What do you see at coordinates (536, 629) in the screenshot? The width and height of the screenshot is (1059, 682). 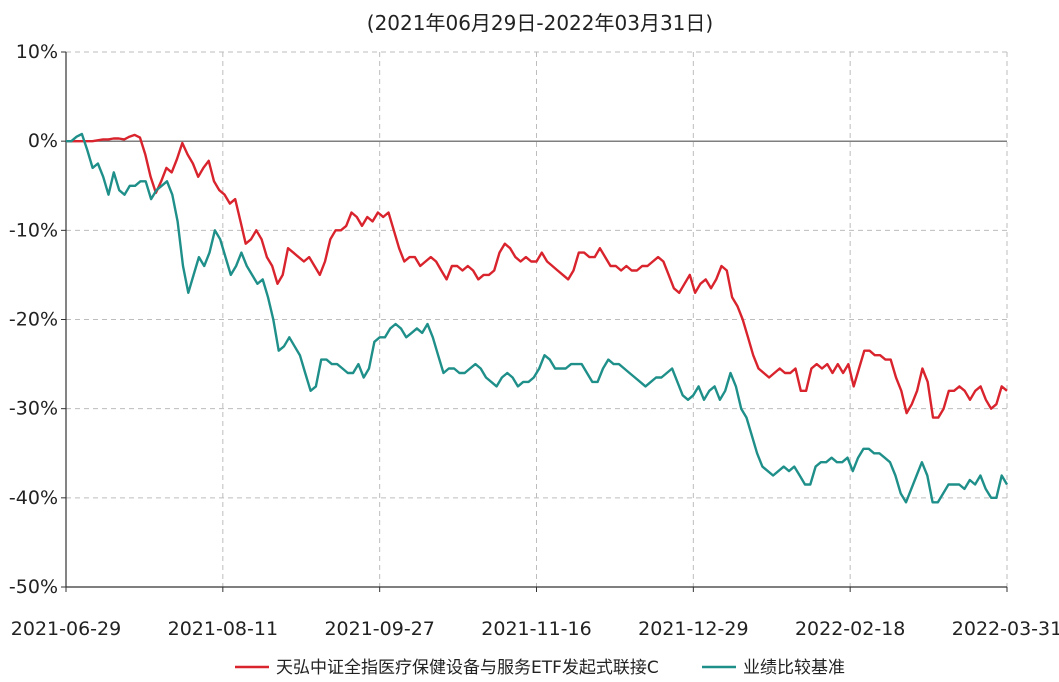 I see `x-tick-label: 2021-11-16` at bounding box center [536, 629].